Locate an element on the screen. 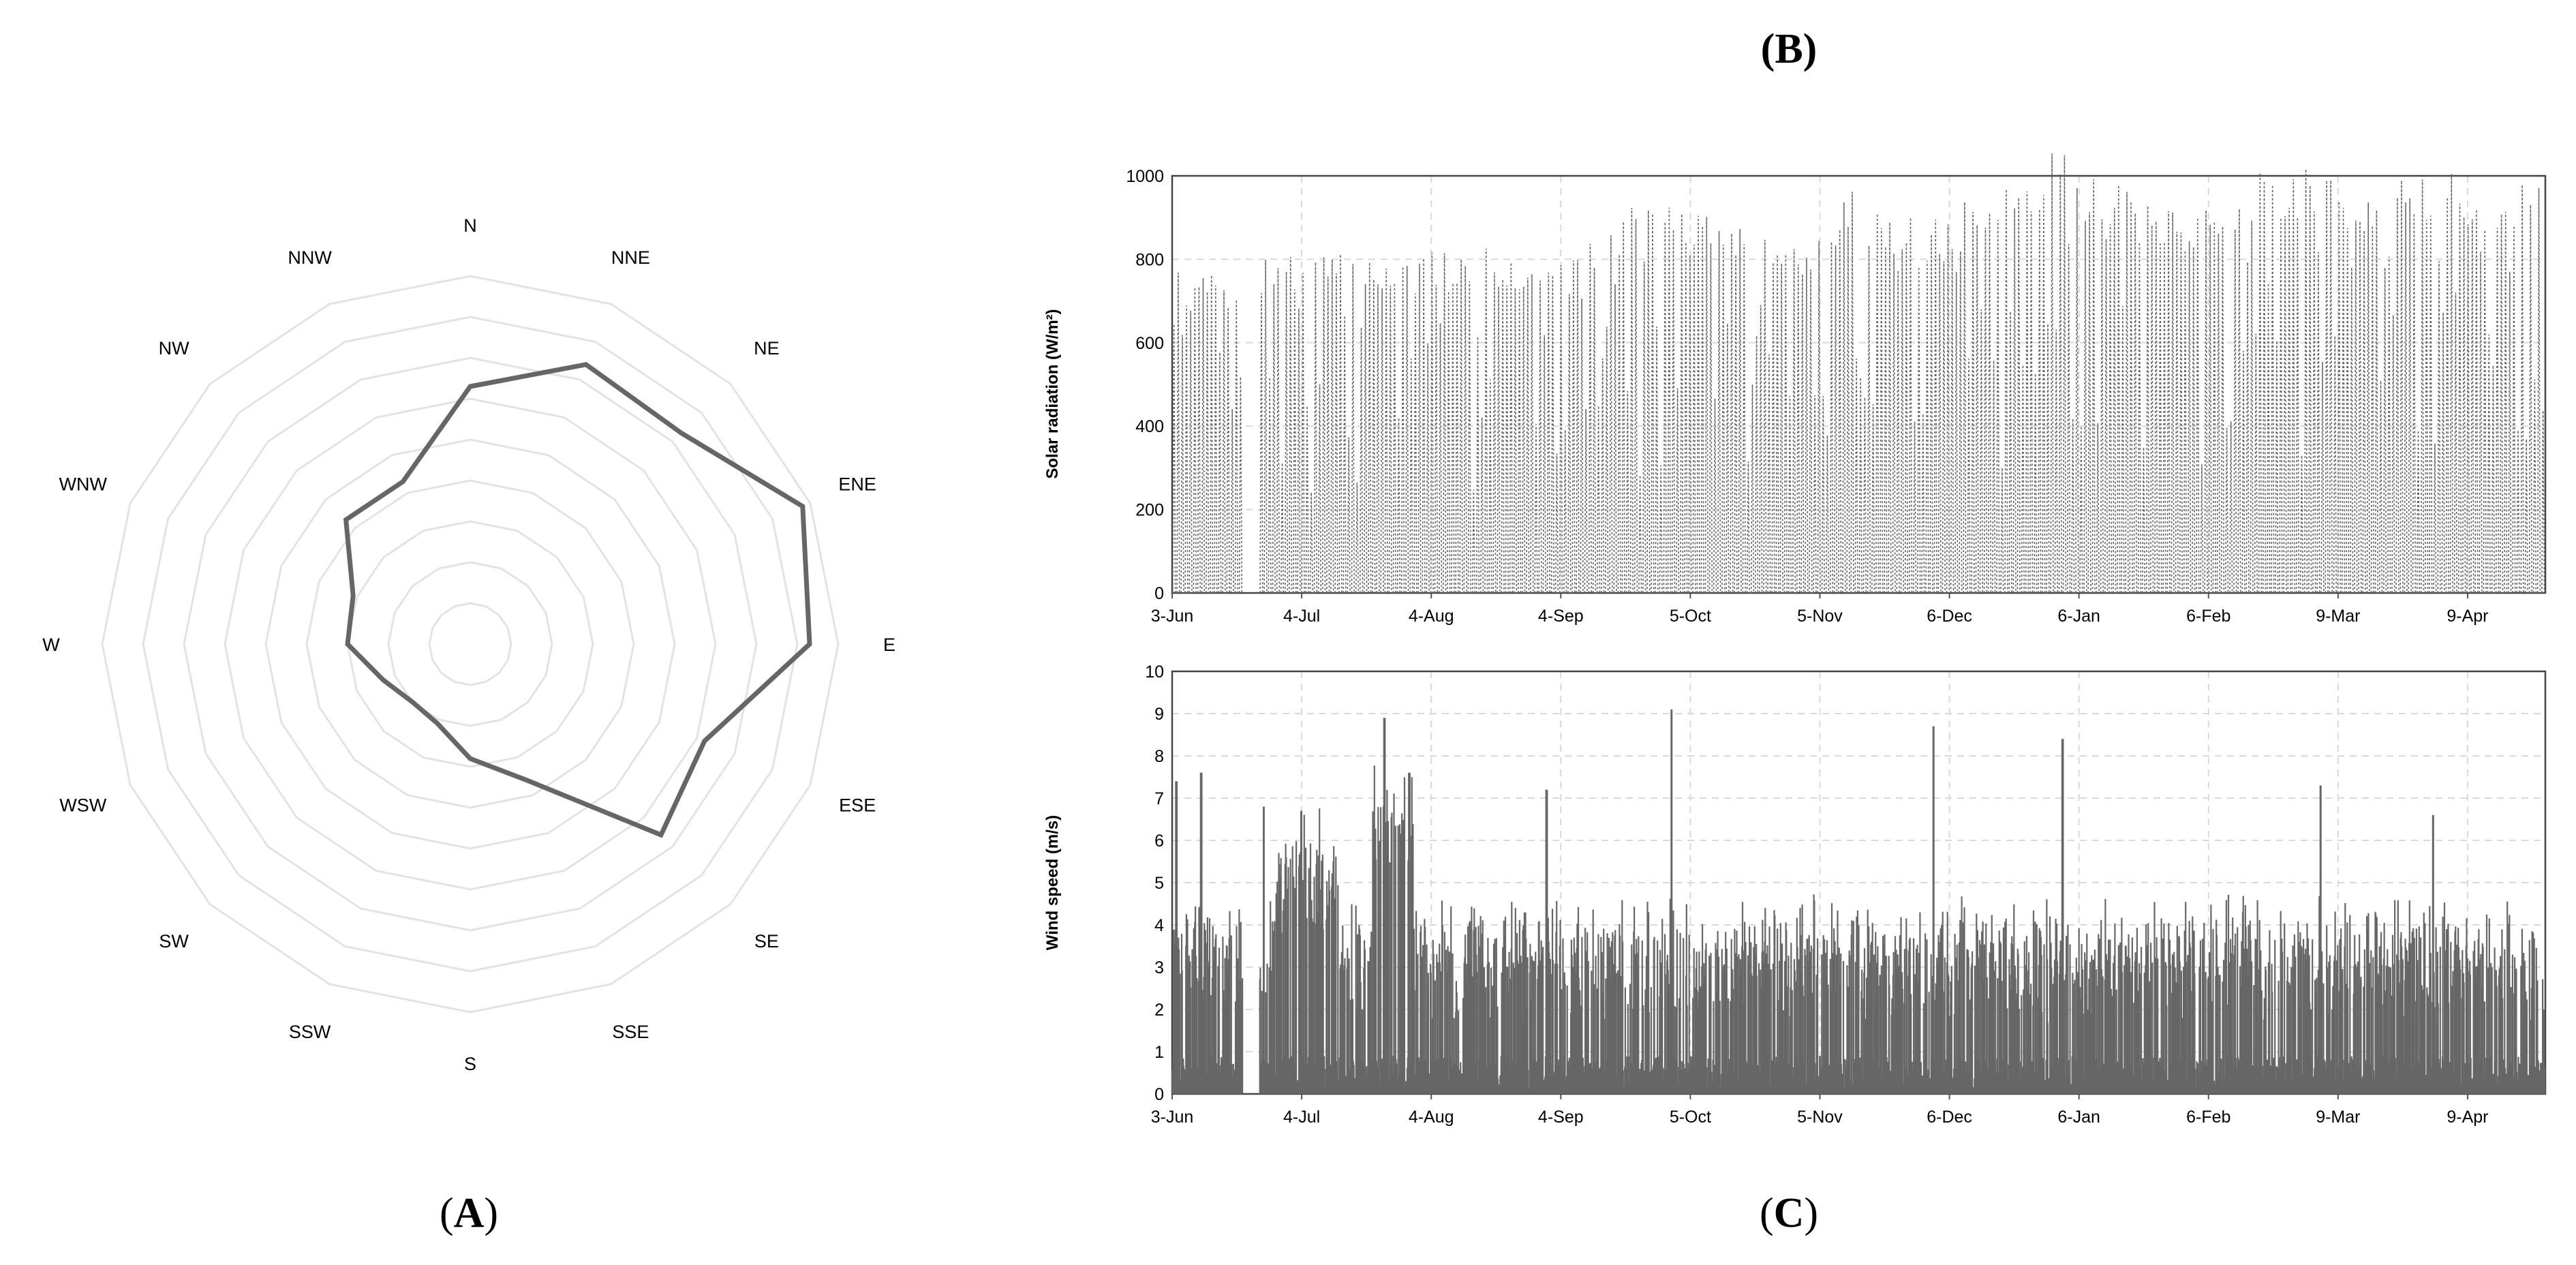 Image resolution: width=2576 pixels, height=1265 pixels. y-tick-label: 2 is located at coordinates (1159, 1010).